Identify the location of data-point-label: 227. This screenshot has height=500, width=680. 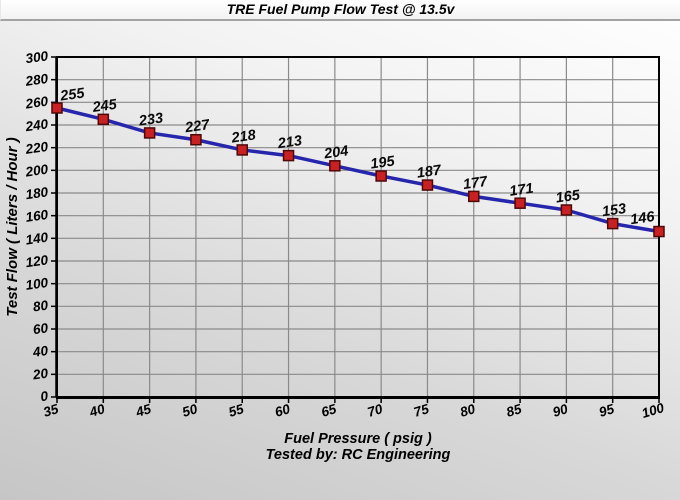
(197, 126).